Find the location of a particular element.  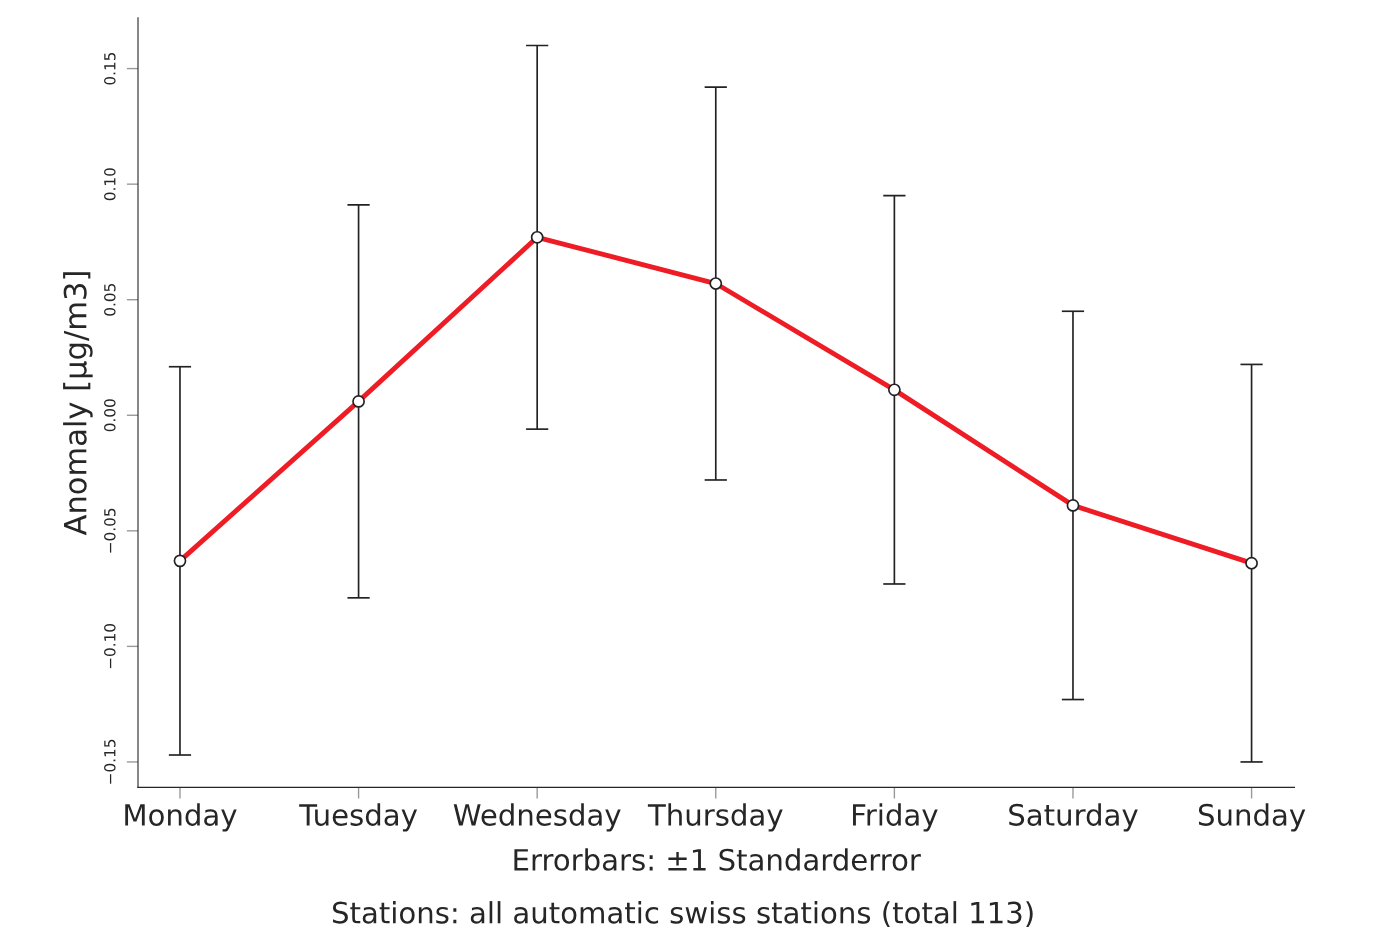

y-axis-title: Anomaly [µg/m3] is located at coordinates (78, 404).